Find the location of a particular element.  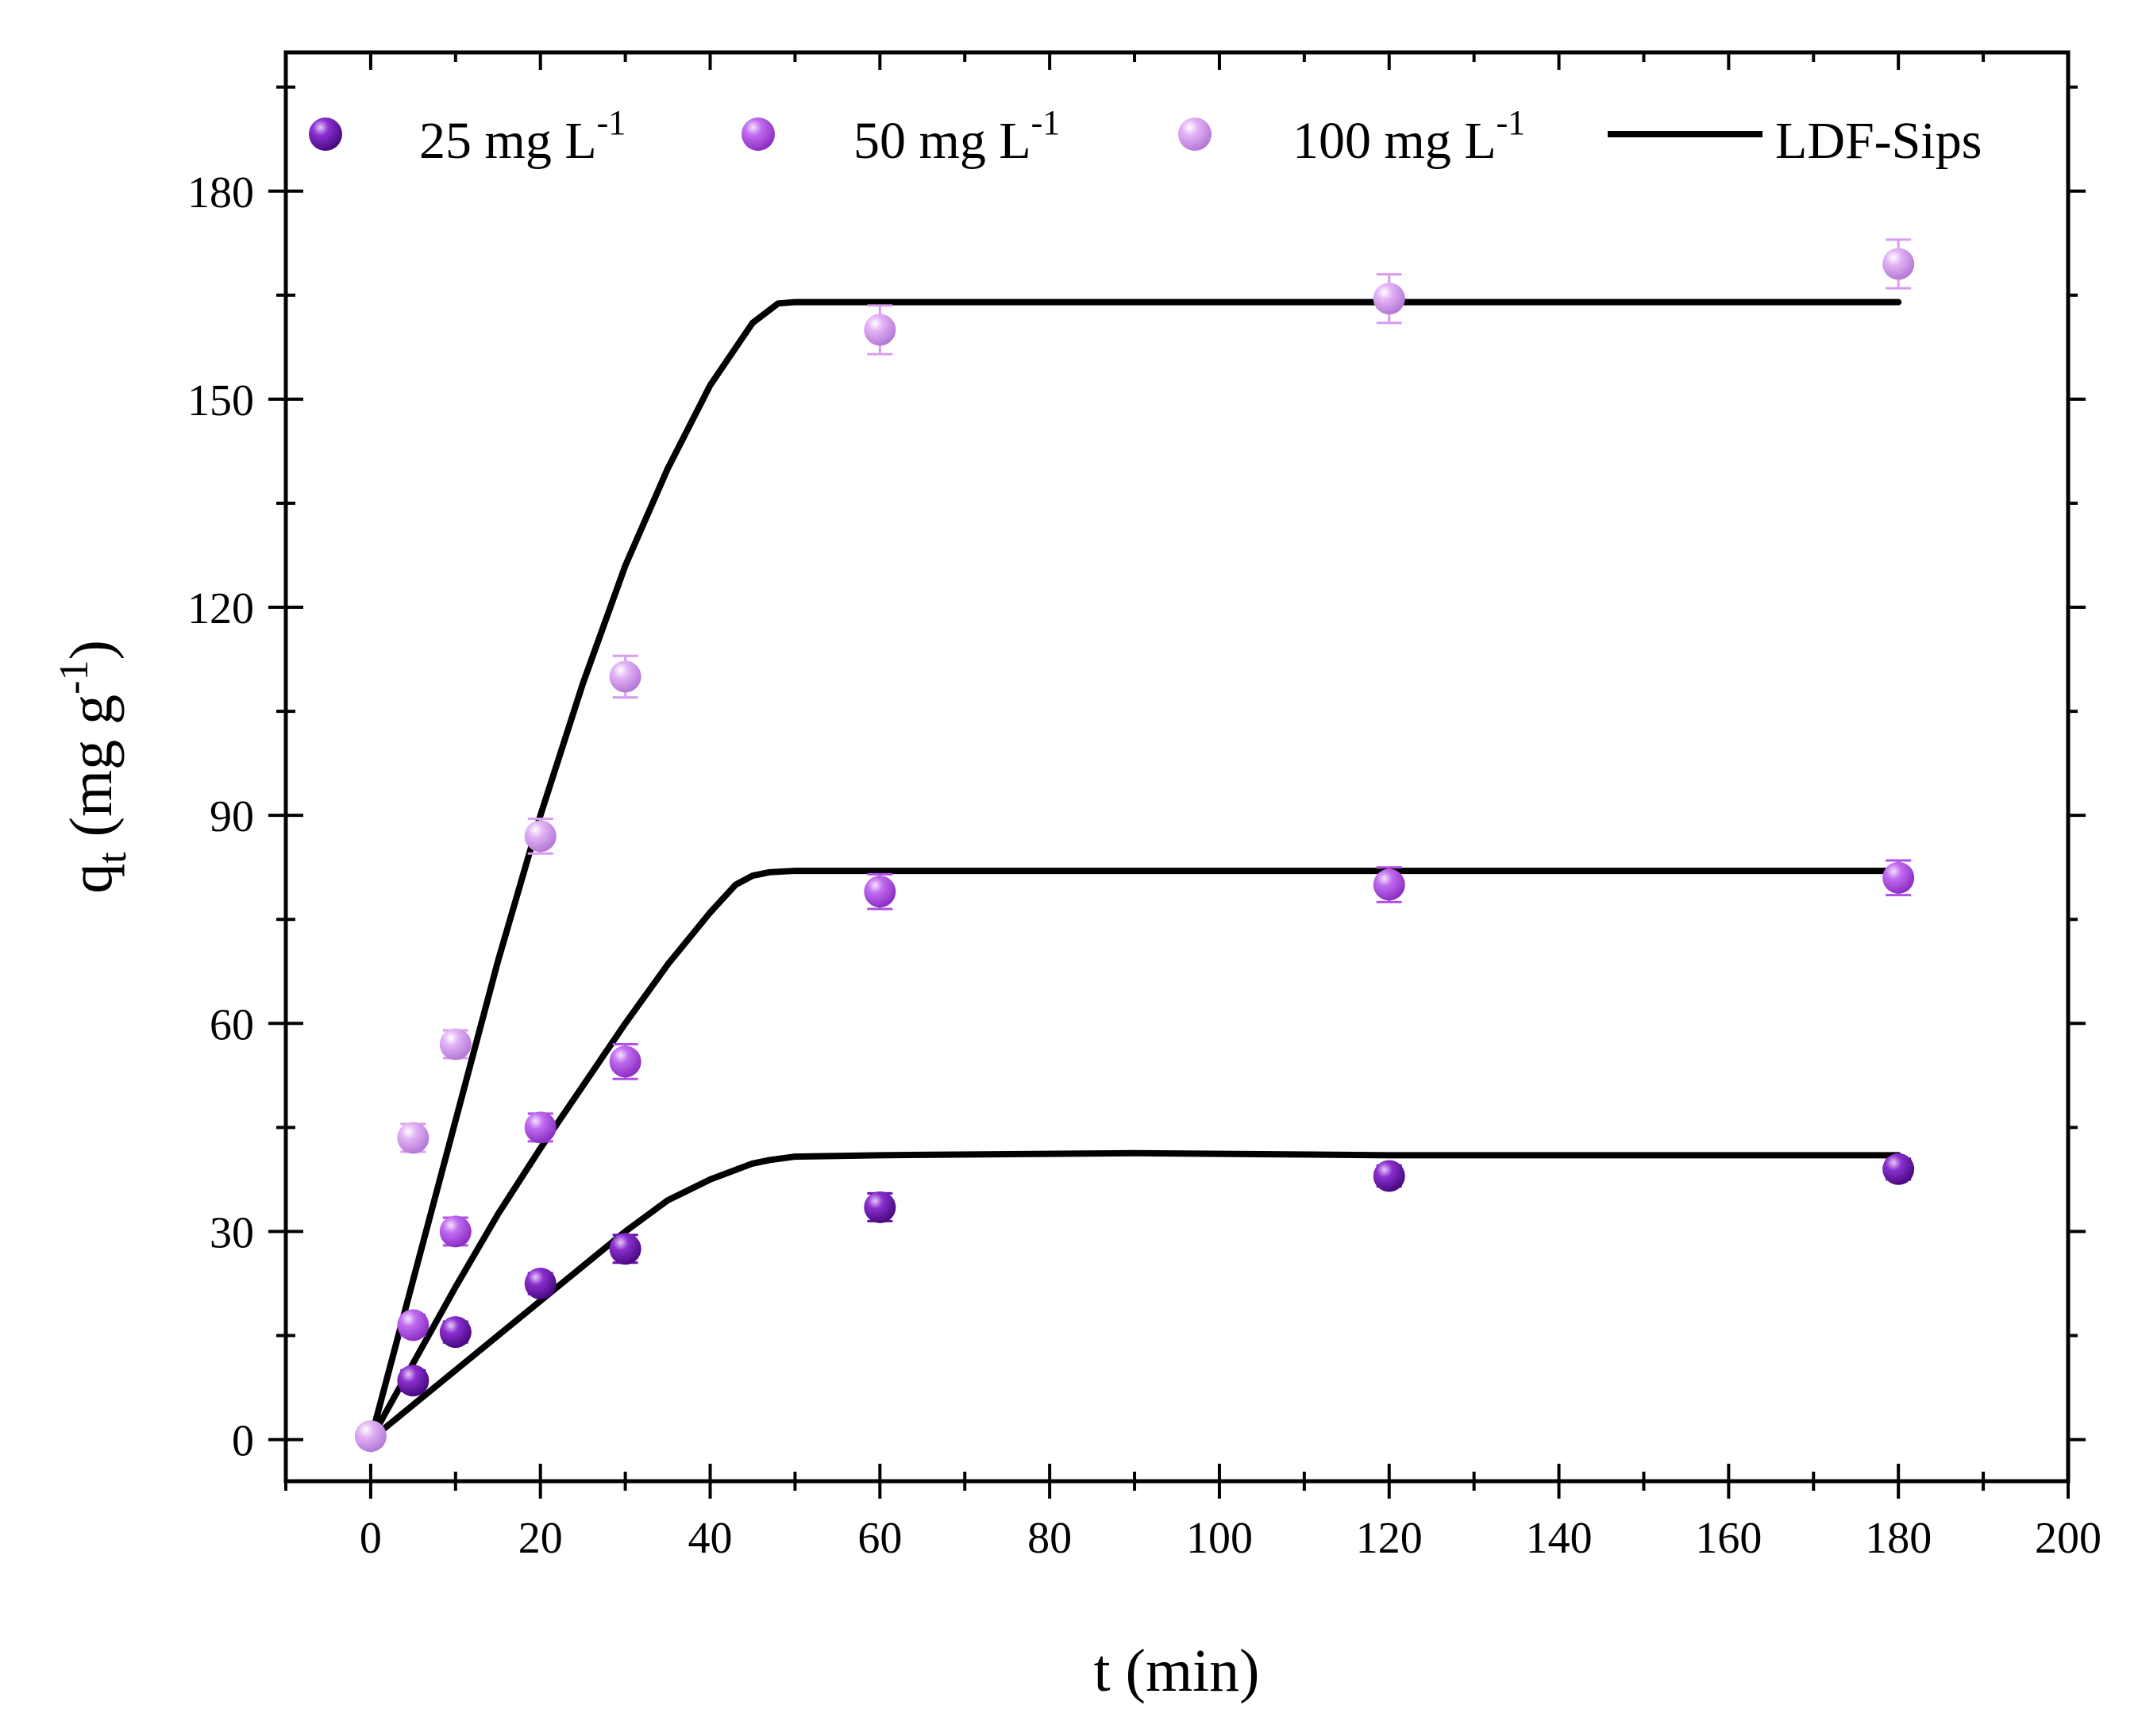

legend-label-main: 50 mg L is located at coordinates (942, 141).